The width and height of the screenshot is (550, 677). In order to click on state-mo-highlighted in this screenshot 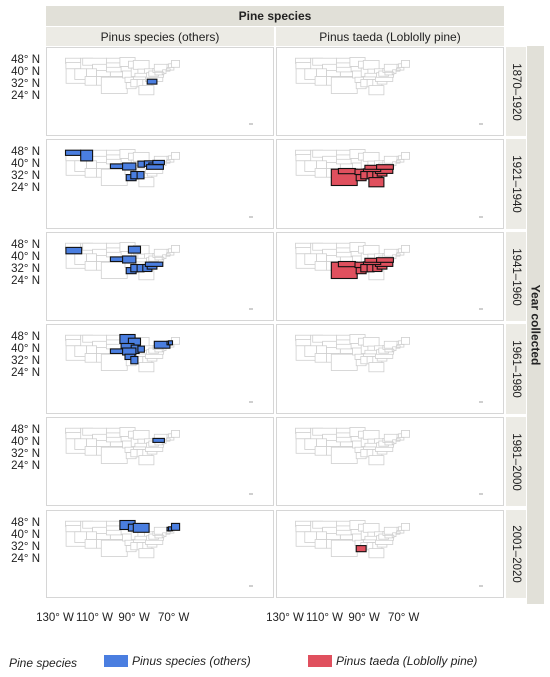, I will do `click(129, 166)`.